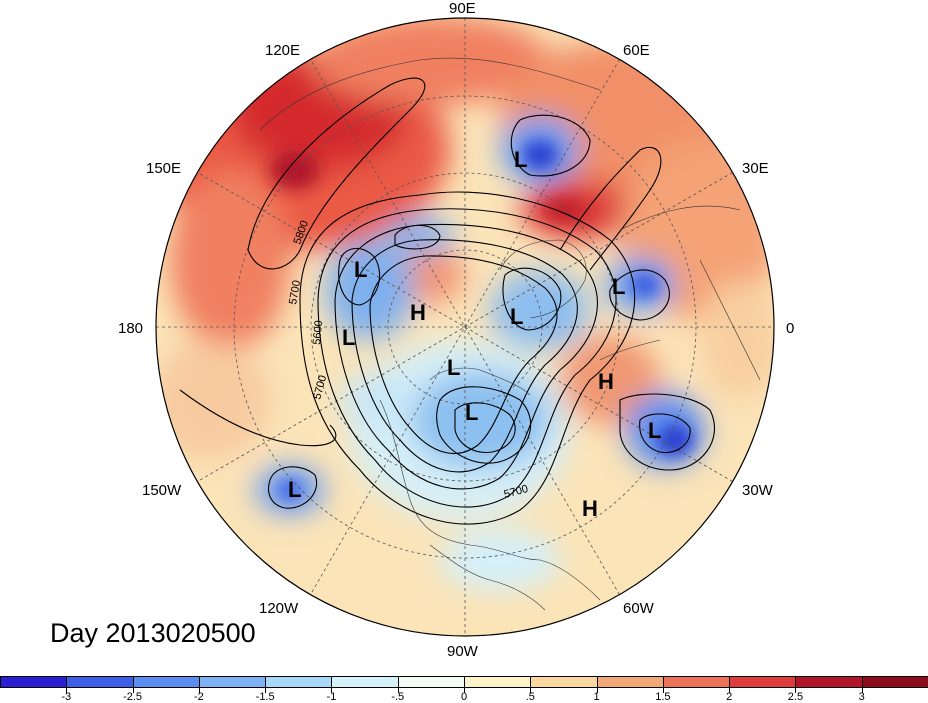 Image resolution: width=928 pixels, height=703 pixels. I want to click on lon-label-180: 180, so click(131, 328).